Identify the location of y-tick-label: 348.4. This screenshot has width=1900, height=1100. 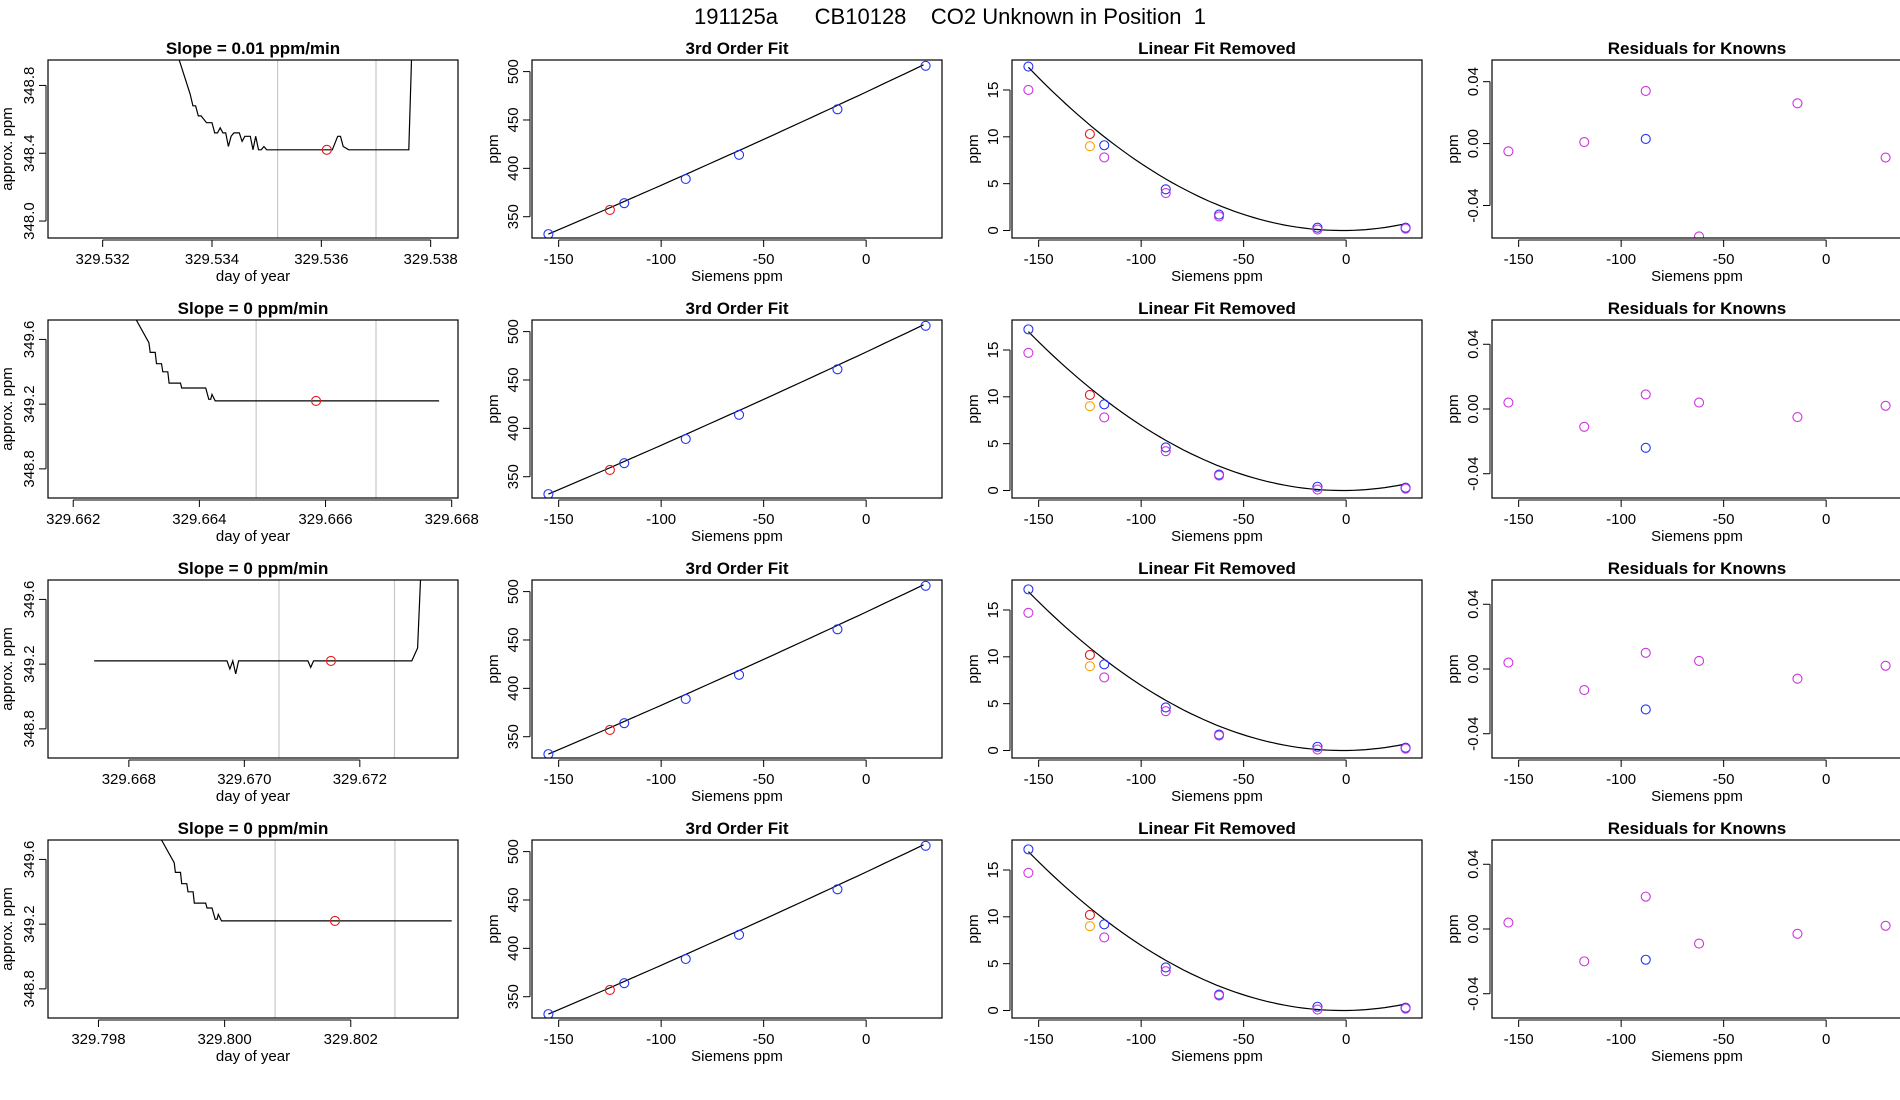
(29, 153).